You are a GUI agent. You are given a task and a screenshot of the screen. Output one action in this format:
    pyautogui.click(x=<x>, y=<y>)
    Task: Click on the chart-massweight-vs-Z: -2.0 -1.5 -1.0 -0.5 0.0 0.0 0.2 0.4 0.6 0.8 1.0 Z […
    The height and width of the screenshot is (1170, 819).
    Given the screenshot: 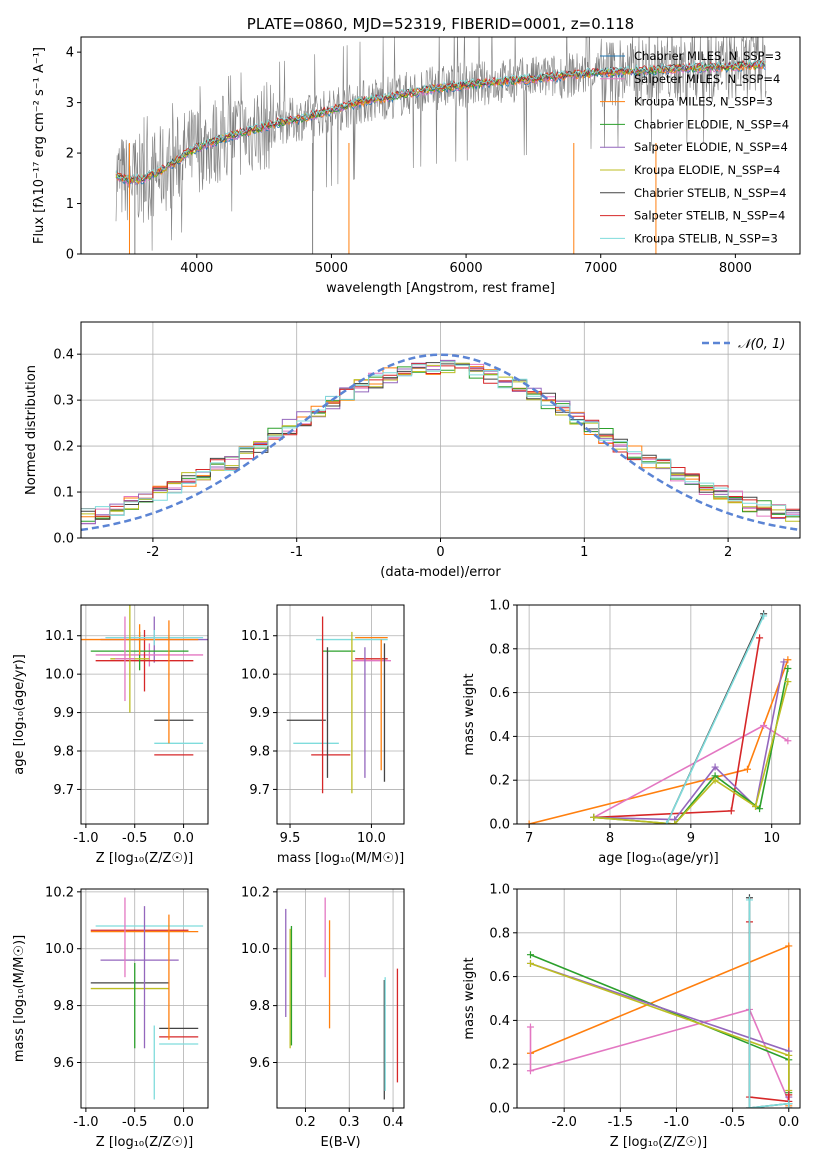 What is the action you would take?
    pyautogui.click(x=631, y=1016)
    